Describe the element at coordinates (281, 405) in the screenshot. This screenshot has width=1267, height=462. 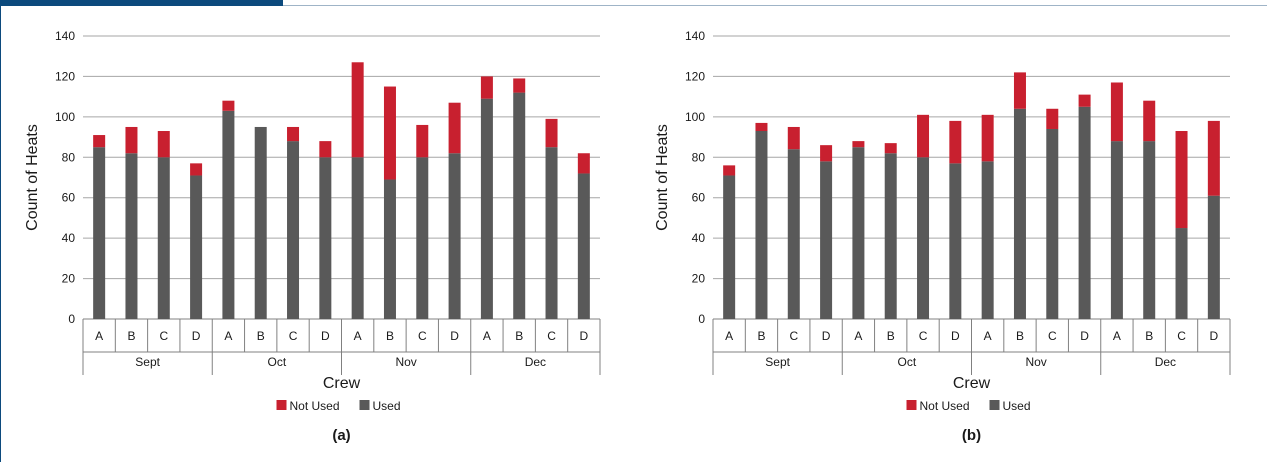
I see `legend-swatch-not-used` at that location.